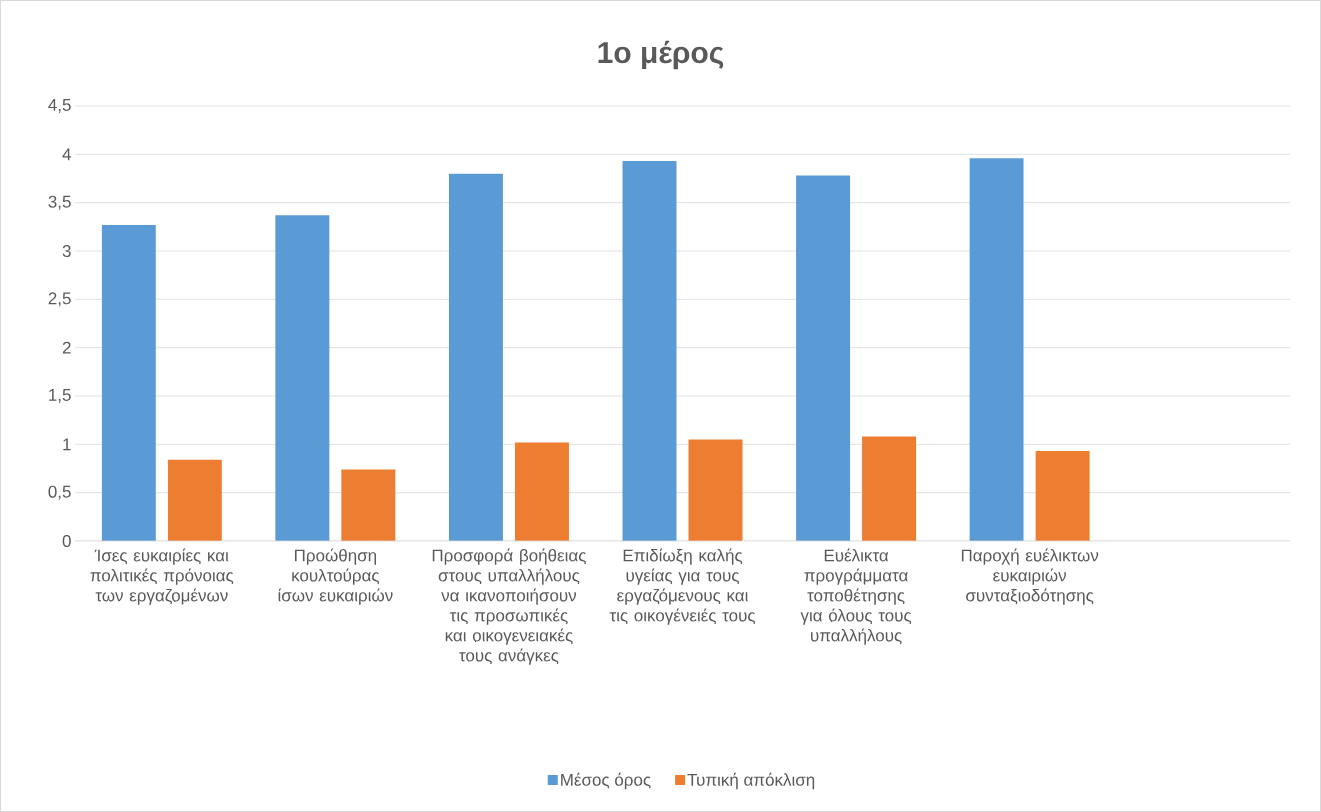  I want to click on legend-label: Μέσος όρος, so click(606, 781).